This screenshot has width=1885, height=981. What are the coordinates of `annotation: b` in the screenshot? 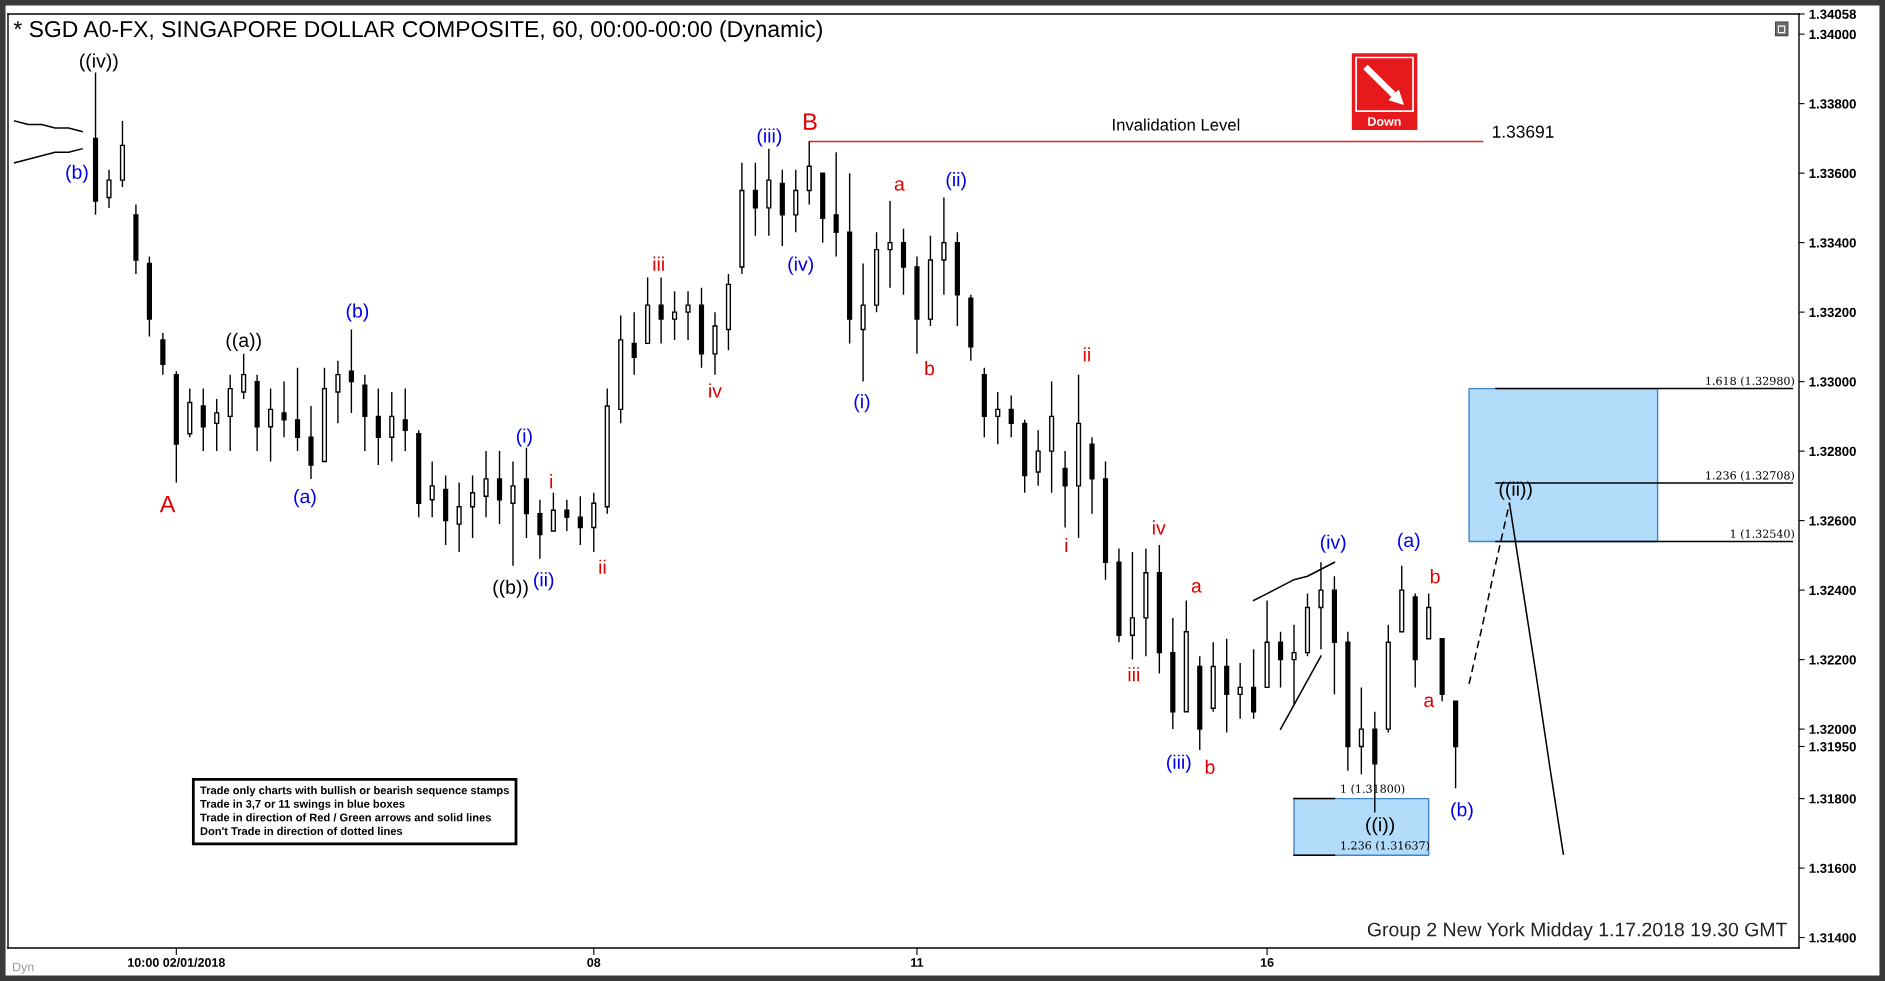 It's located at (1210, 766).